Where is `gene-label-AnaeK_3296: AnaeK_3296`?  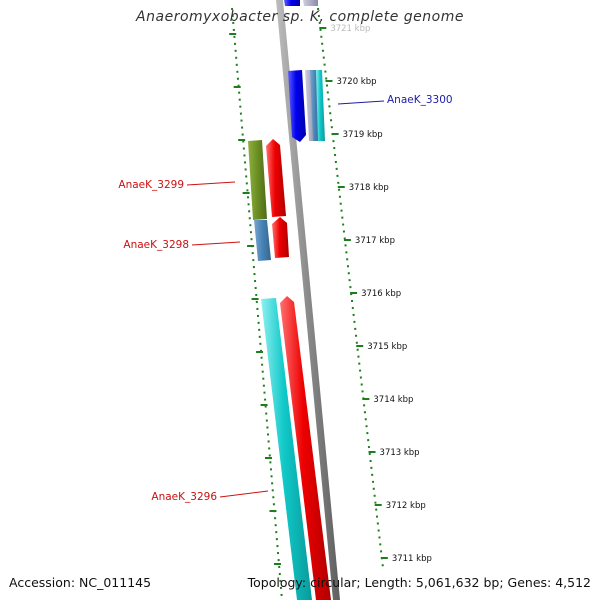 gene-label-AnaeK_3296: AnaeK_3296 is located at coordinates (184, 497).